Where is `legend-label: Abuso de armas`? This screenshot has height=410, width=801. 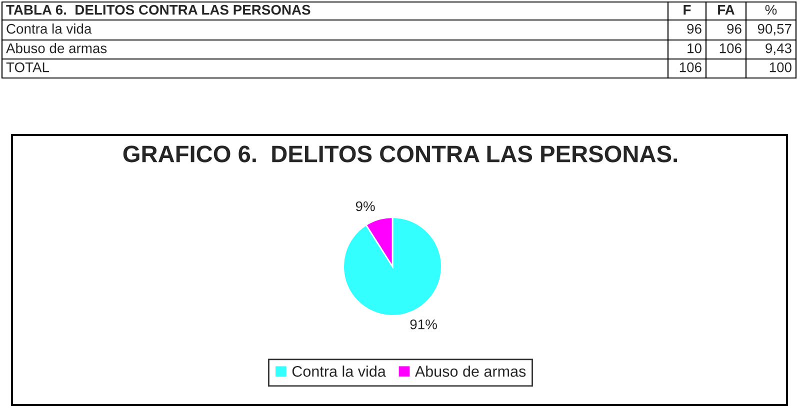 legend-label: Abuso de armas is located at coordinates (470, 371).